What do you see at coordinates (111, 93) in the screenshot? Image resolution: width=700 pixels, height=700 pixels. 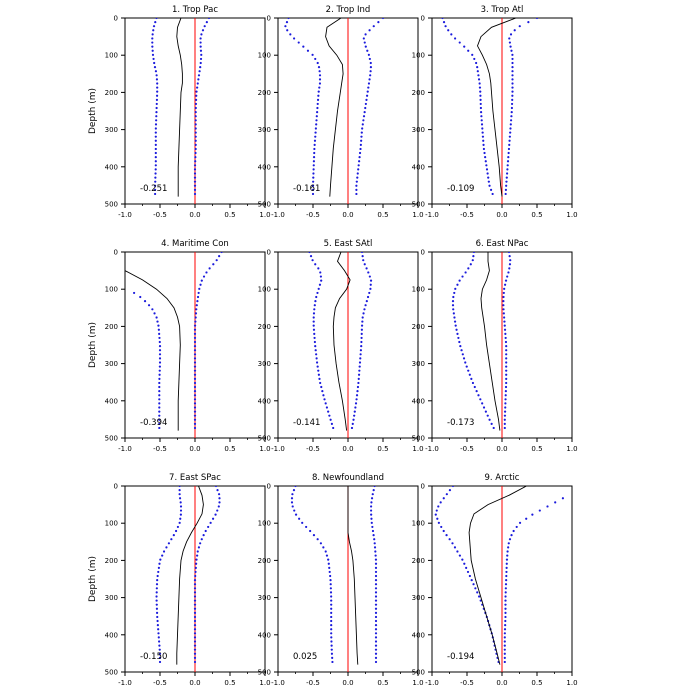 I see `y-tick-label: 200` at bounding box center [111, 93].